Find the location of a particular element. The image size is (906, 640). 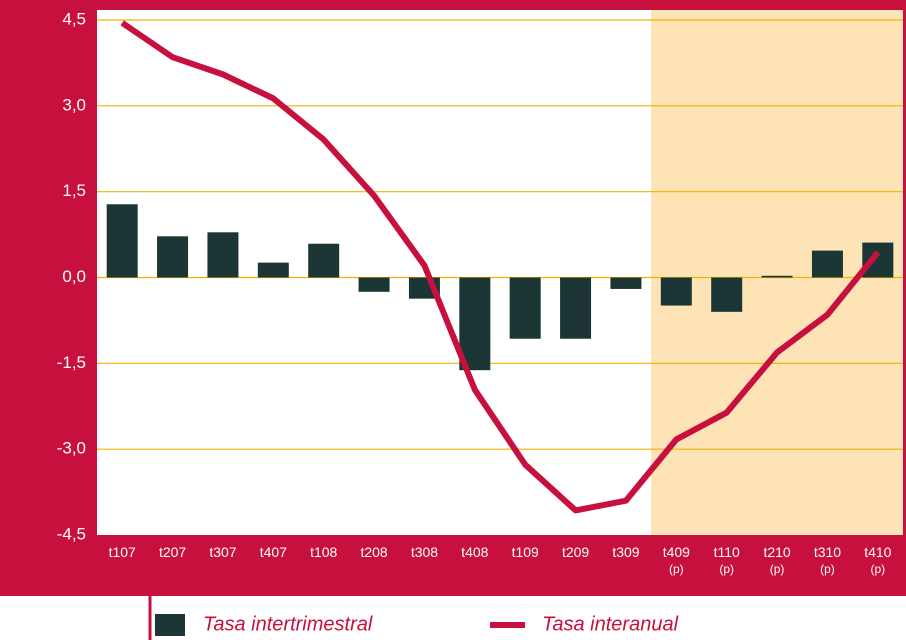

y-tick-label: -3,0 is located at coordinates (71, 448).